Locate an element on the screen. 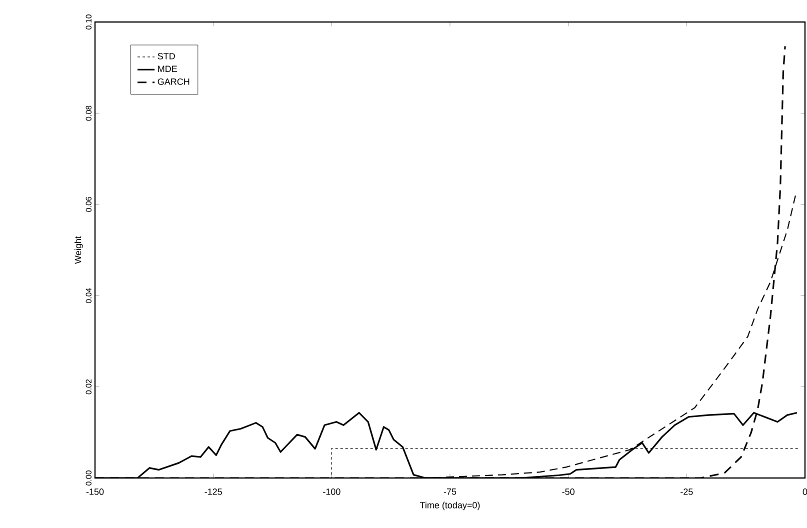 The height and width of the screenshot is (528, 807). legend-label: STD is located at coordinates (166, 56).